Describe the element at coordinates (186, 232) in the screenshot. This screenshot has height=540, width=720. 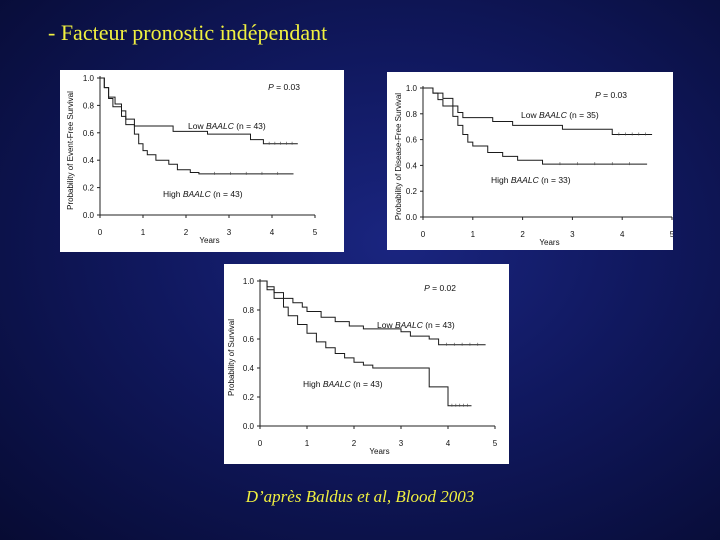
I see `chart-0-xtick-label: 2` at that location.